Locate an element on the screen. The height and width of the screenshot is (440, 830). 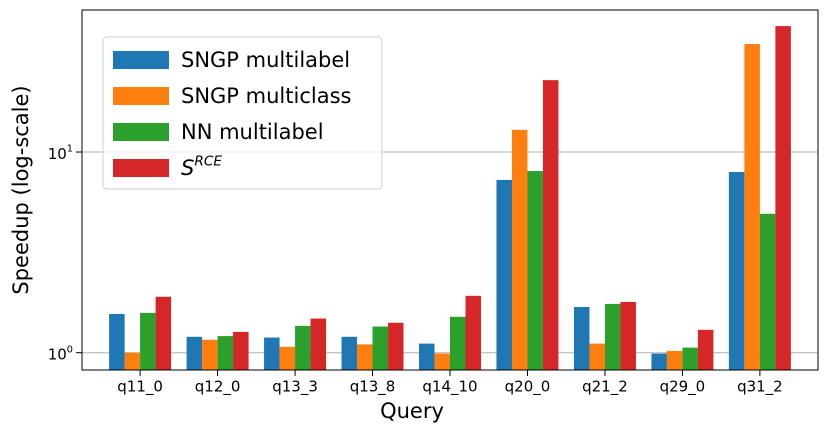
x-tick-label: q31_2 is located at coordinates (760, 387).